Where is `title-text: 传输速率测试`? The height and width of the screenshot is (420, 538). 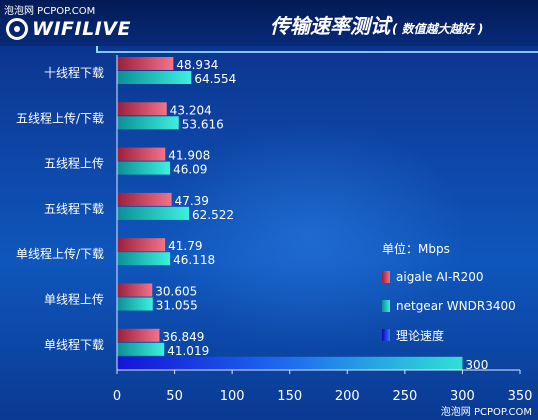
title-text: 传输速率测试 is located at coordinates (330, 26).